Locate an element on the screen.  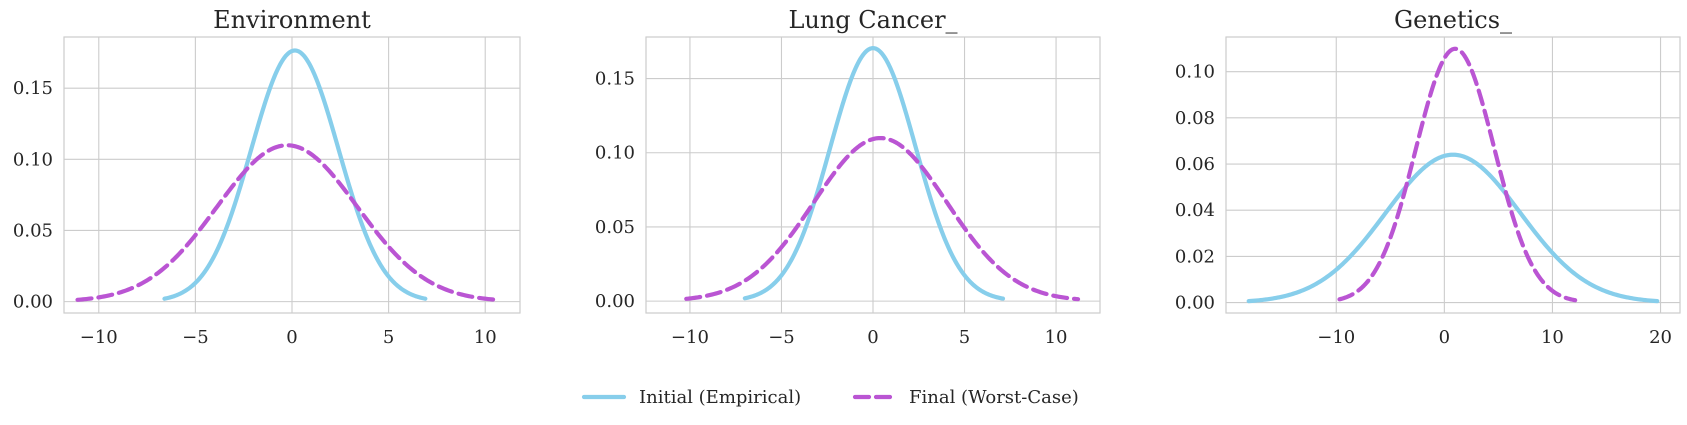
y-tick-label: 0.08 is located at coordinates (1195, 118).